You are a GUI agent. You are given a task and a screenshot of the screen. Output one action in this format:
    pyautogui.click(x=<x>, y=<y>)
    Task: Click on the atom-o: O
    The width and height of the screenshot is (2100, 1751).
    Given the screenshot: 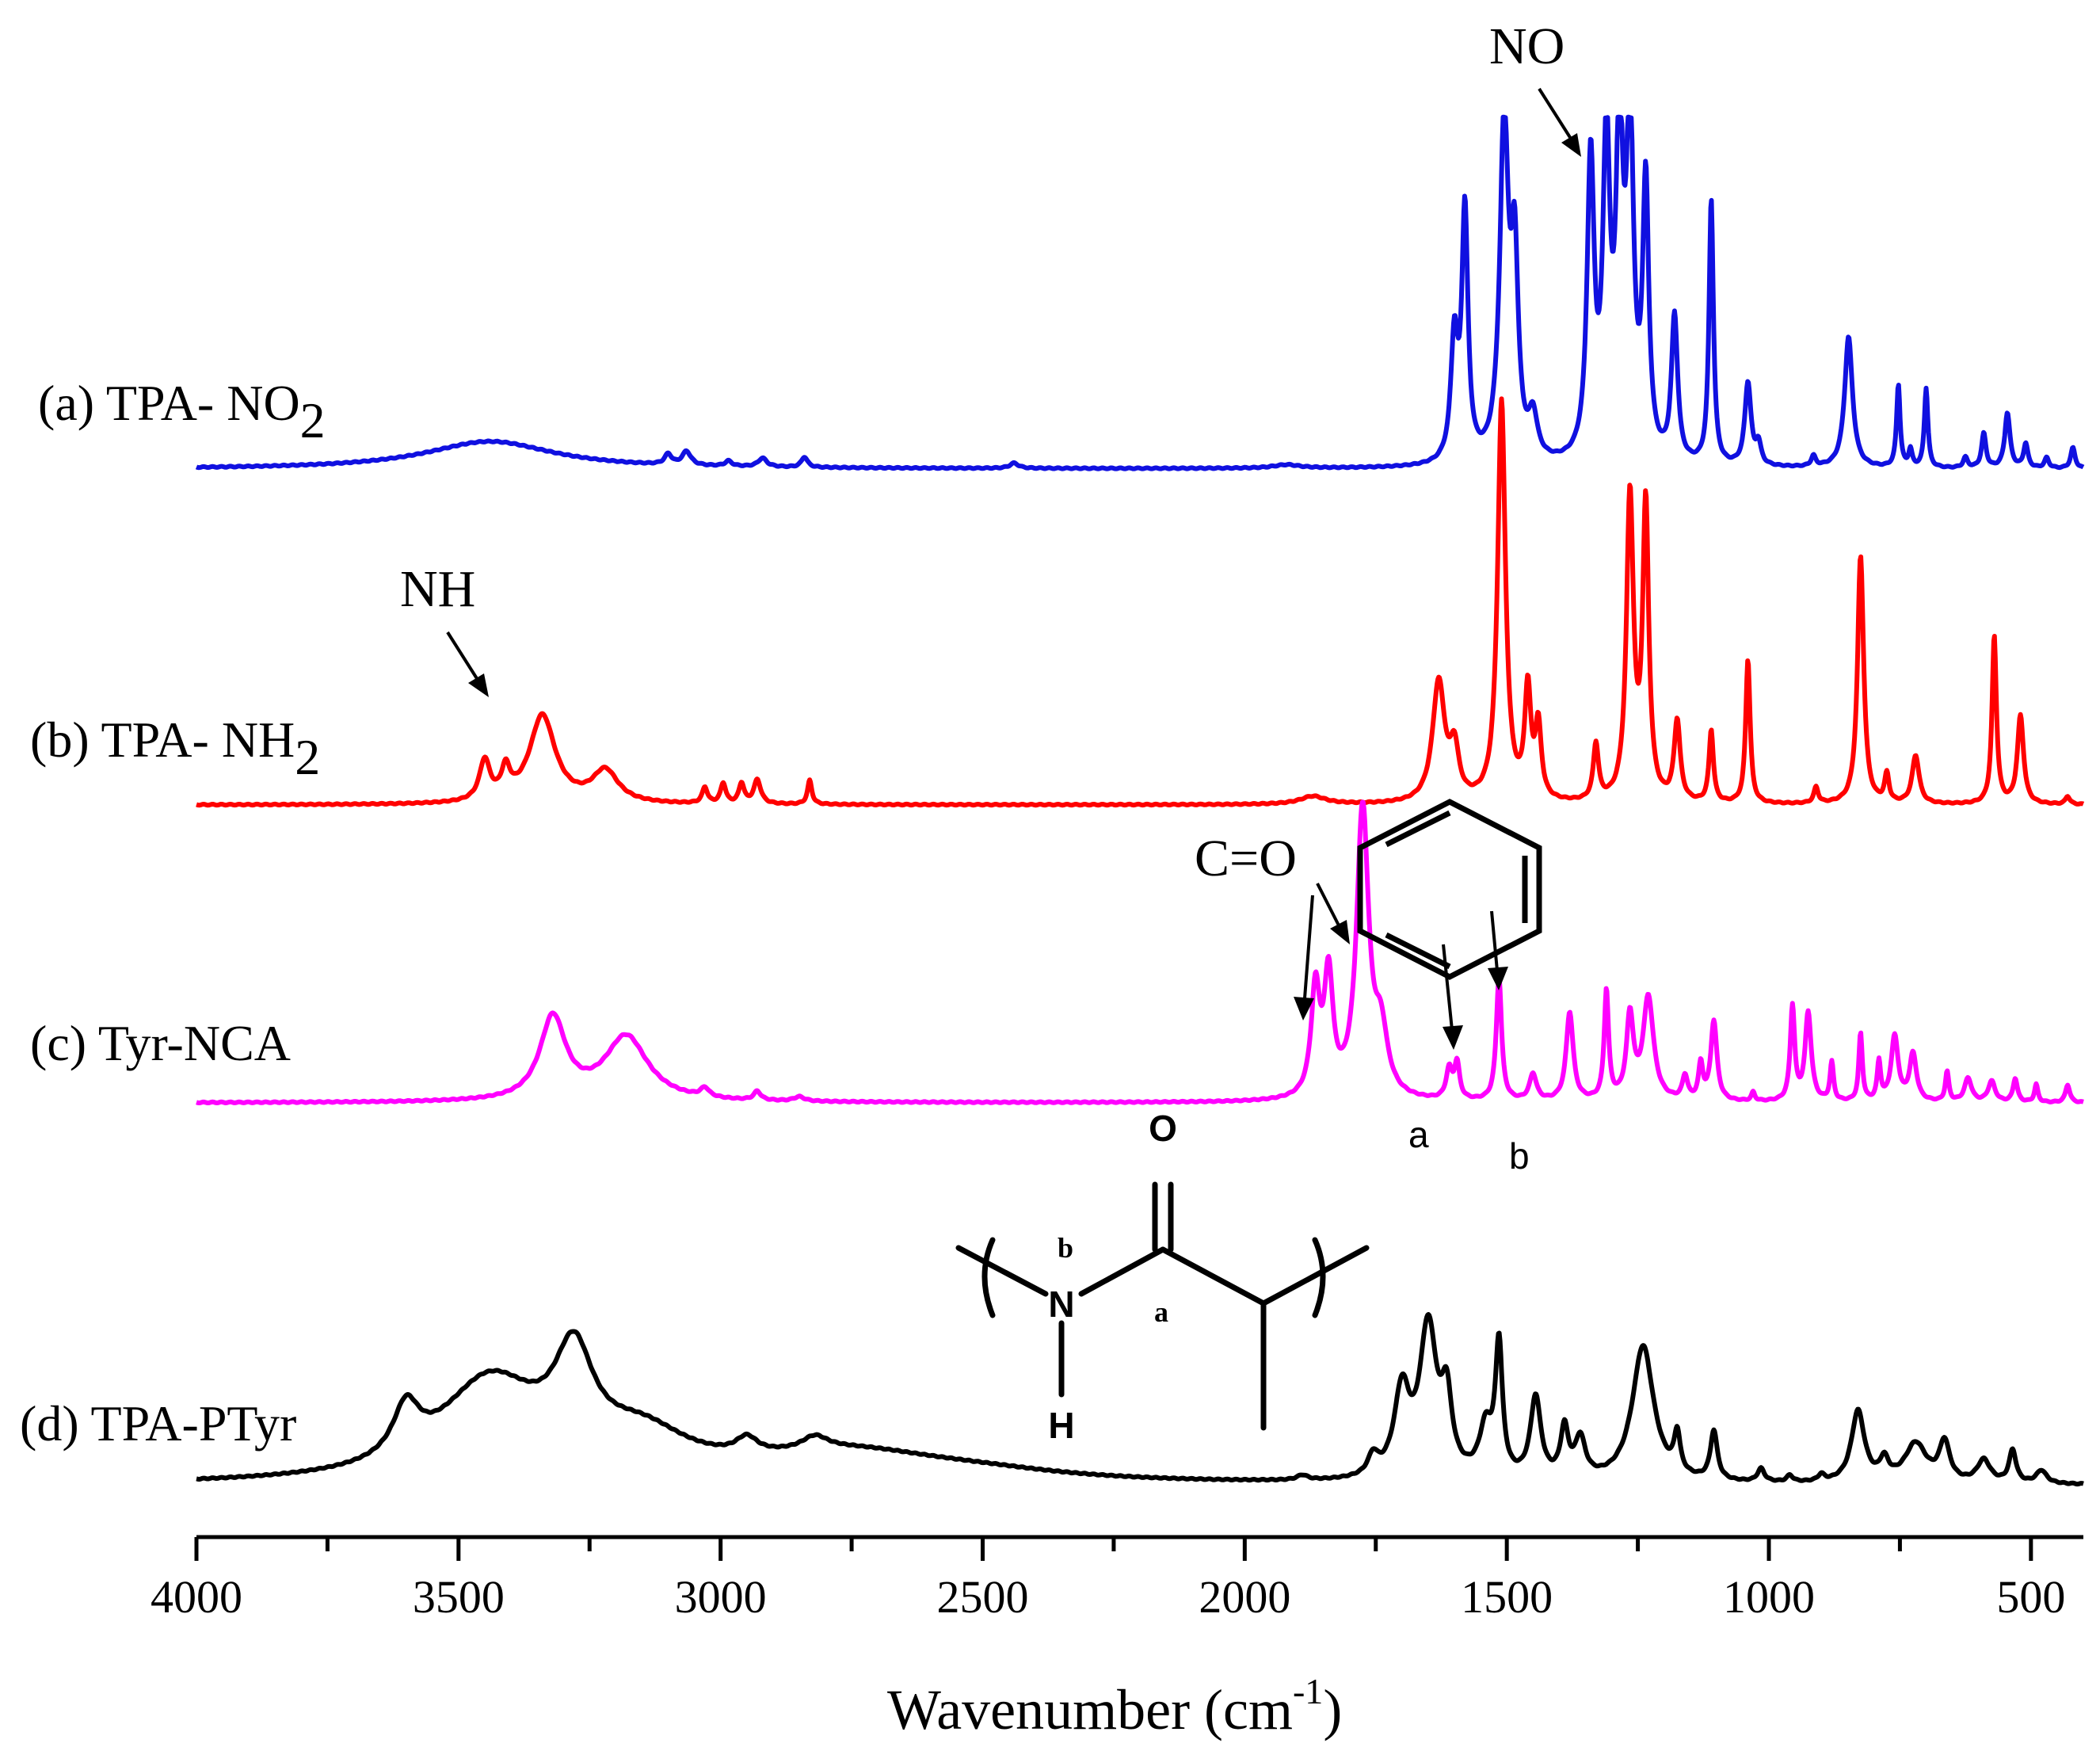 What is the action you would take?
    pyautogui.click(x=1163, y=1128)
    